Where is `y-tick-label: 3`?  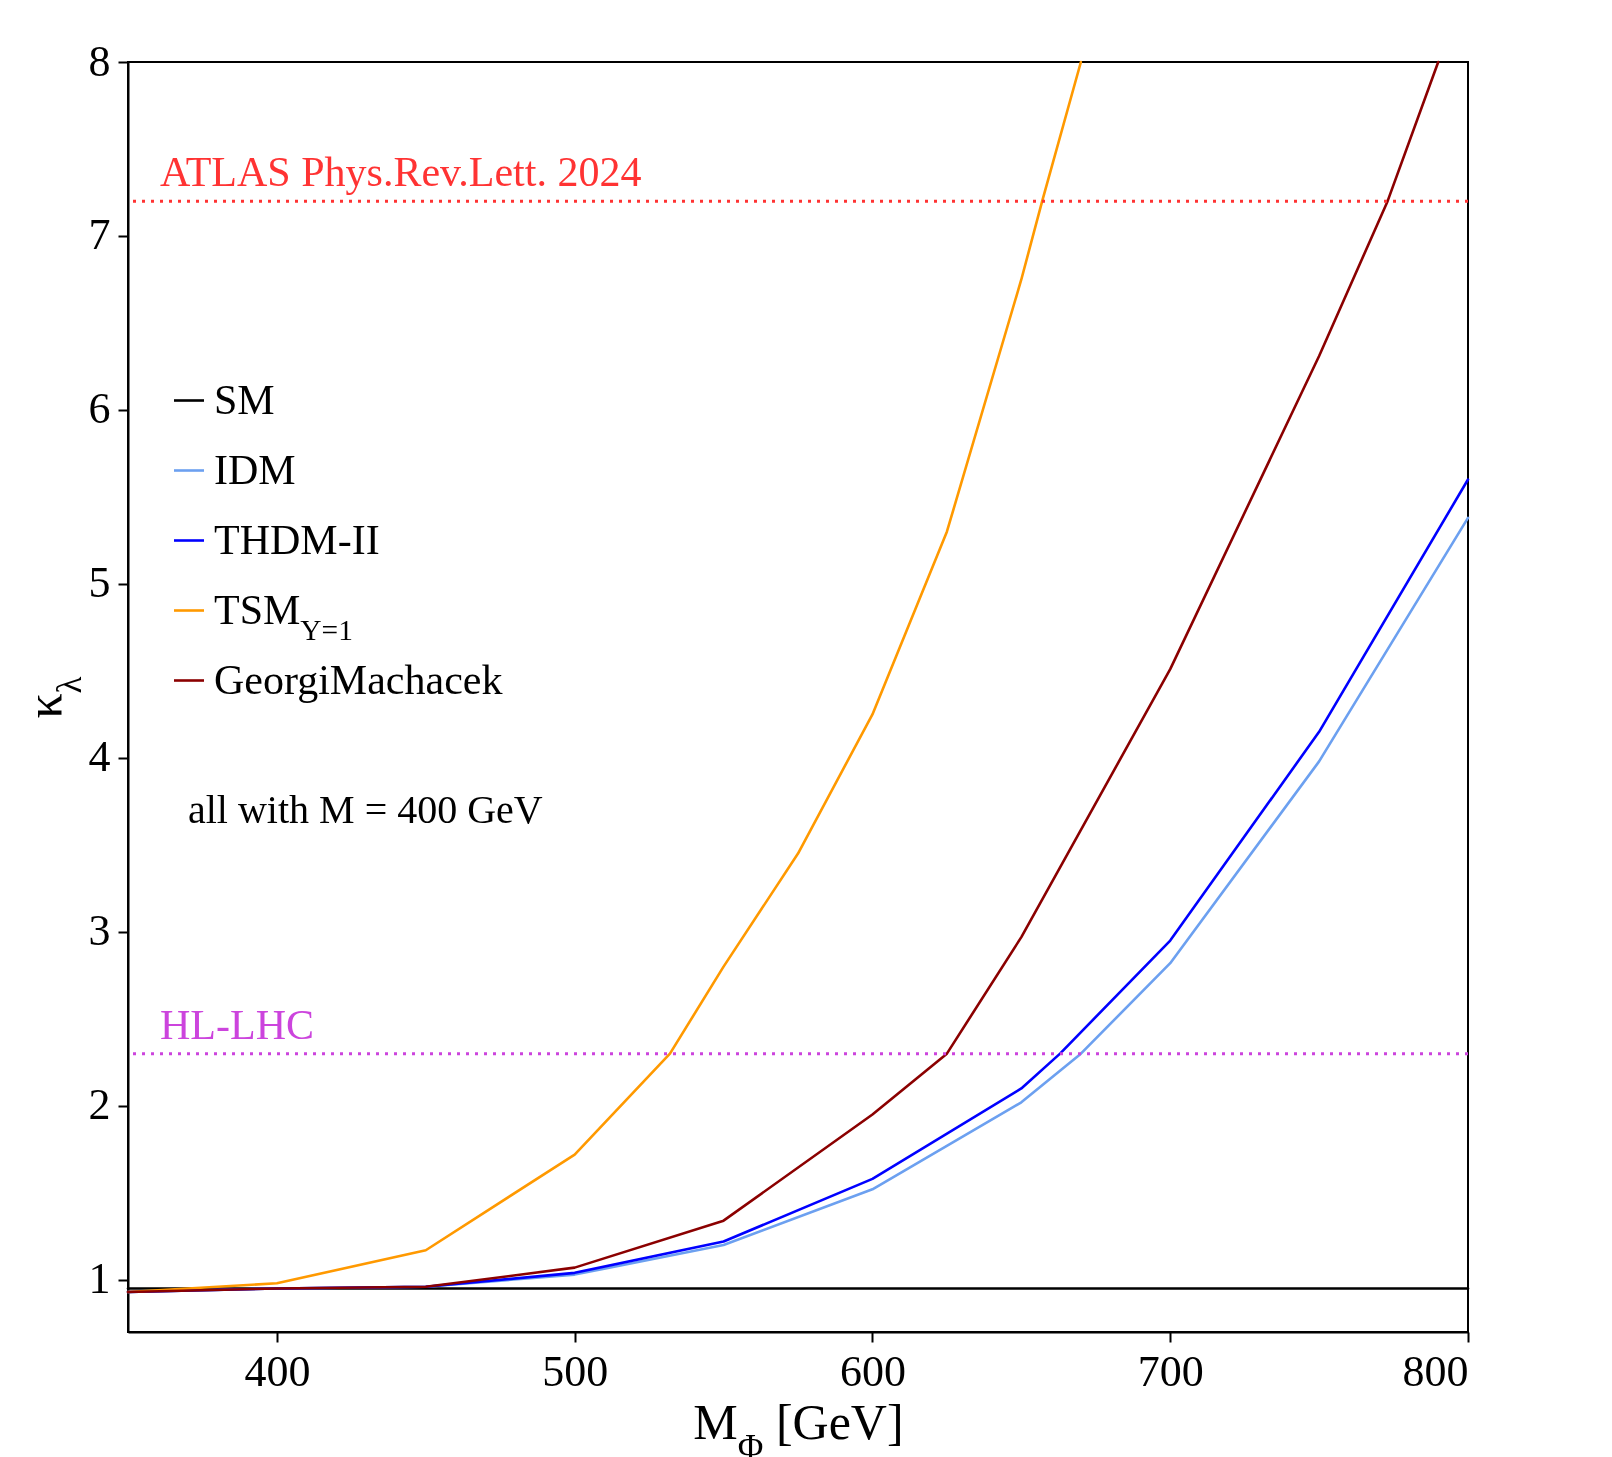 y-tick-label: 3 is located at coordinates (99, 931).